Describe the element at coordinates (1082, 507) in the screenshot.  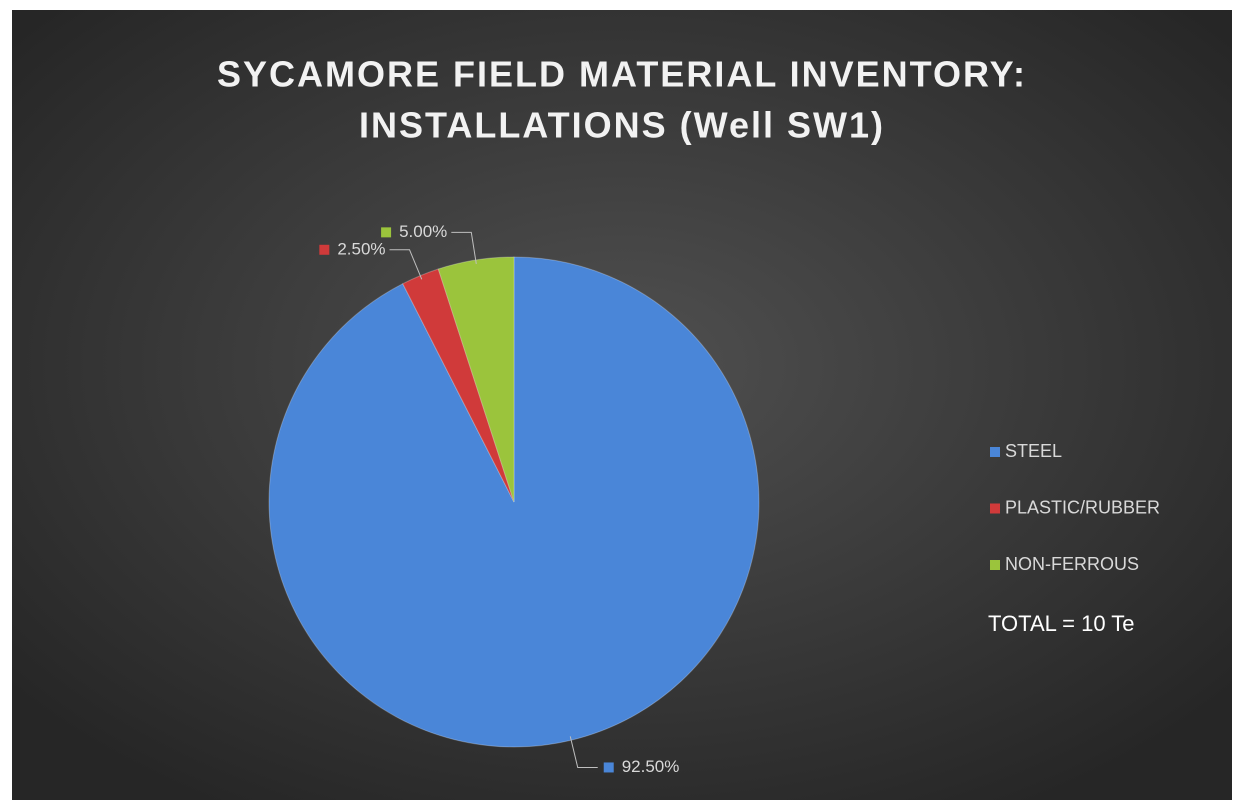
I see `legend-label: PLASTIC/RUBBER` at that location.